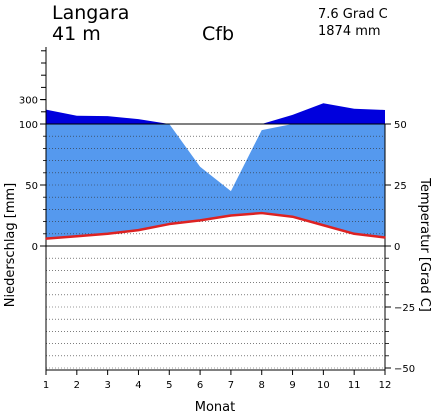 Image resolution: width=436 pixels, height=415 pixels. Describe the element at coordinates (397, 247) in the screenshot. I see `right-tick-label: 0` at that location.